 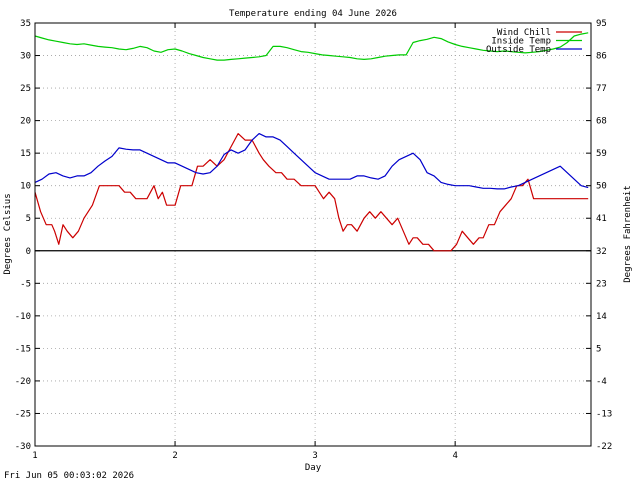 What do you see at coordinates (174, 456) in the screenshot?
I see `x-tick-label: 2` at bounding box center [174, 456].